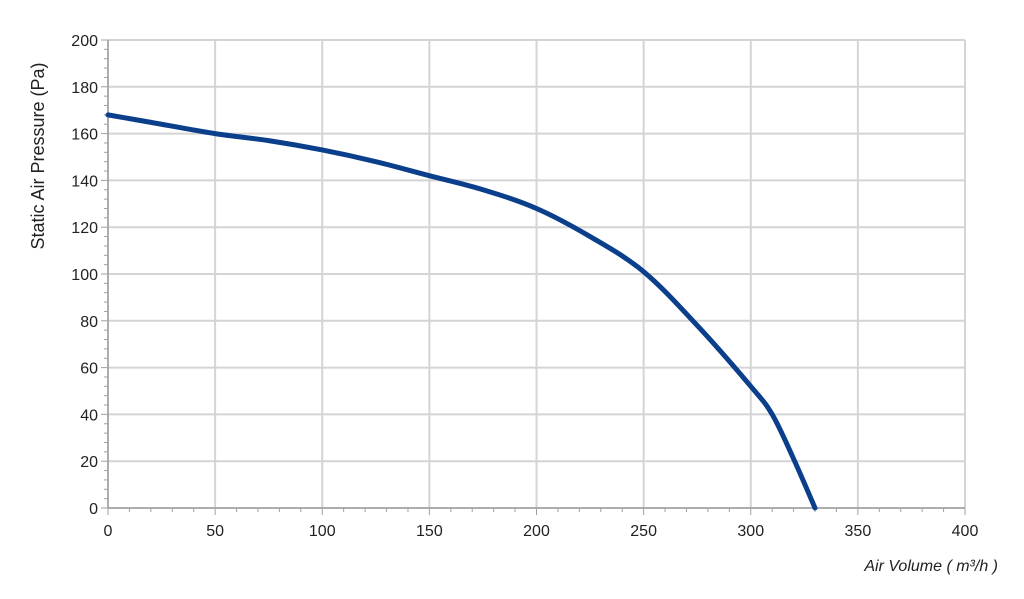 This screenshot has width=1024, height=599. Describe the element at coordinates (84, 228) in the screenshot. I see `y-tick-label: 120` at that location.